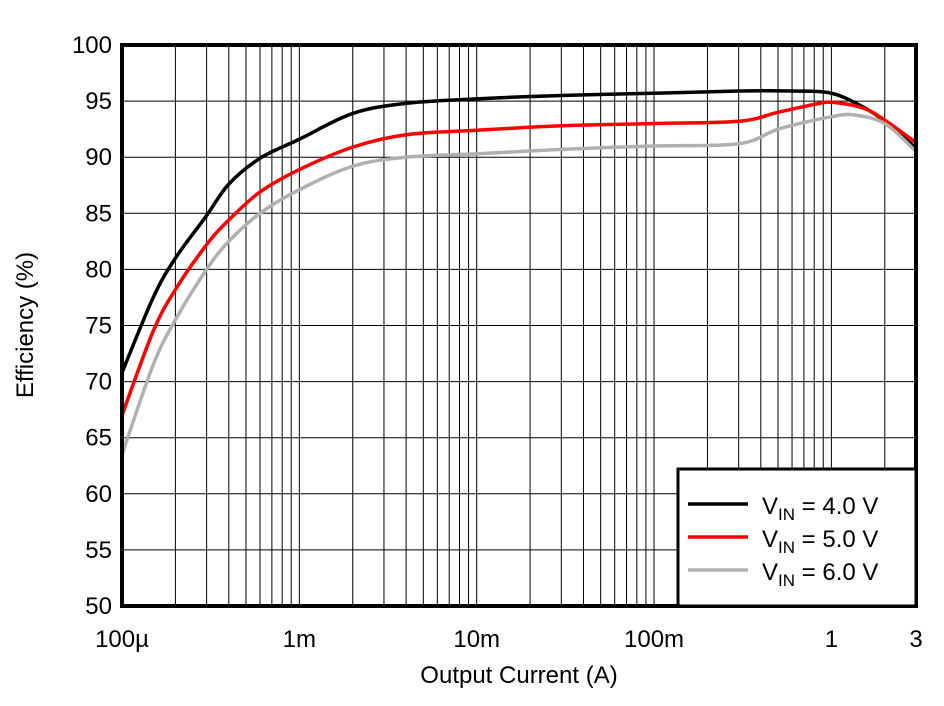  Describe the element at coordinates (98, 550) in the screenshot. I see `y-tick-label: 55` at that location.